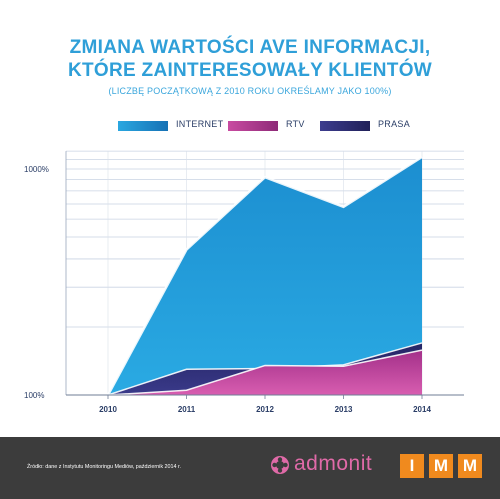 The image size is (500, 499). What do you see at coordinates (200, 124) in the screenshot?
I see `legend-label-internet: INTERNET` at bounding box center [200, 124].